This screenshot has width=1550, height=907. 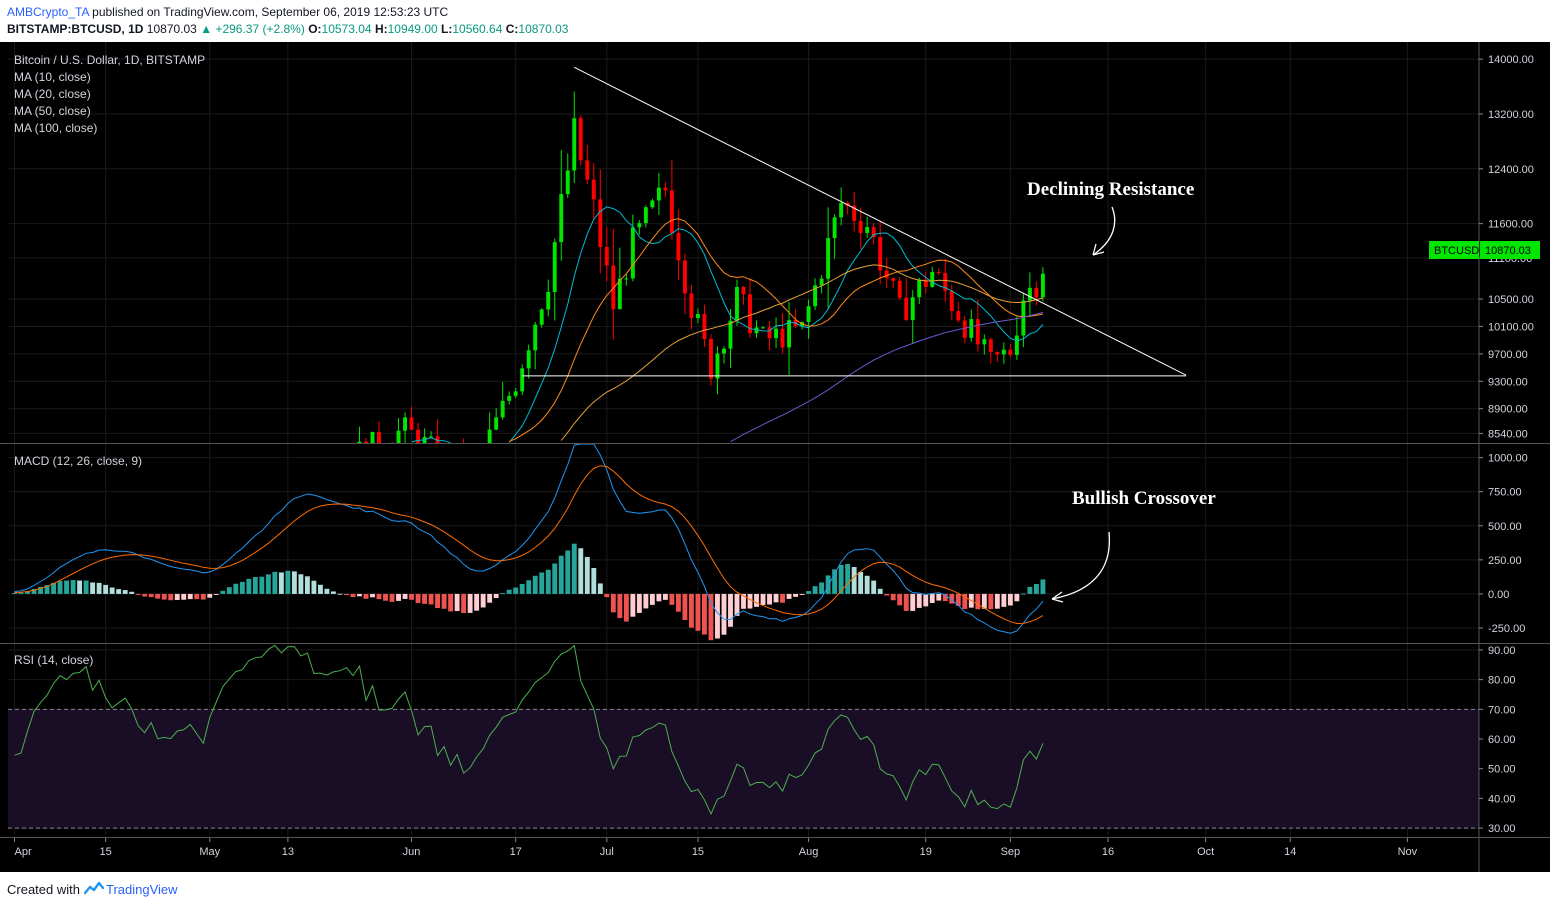 What do you see at coordinates (52, 94) in the screenshot?
I see `ma20-legend: MA (20, close)` at bounding box center [52, 94].